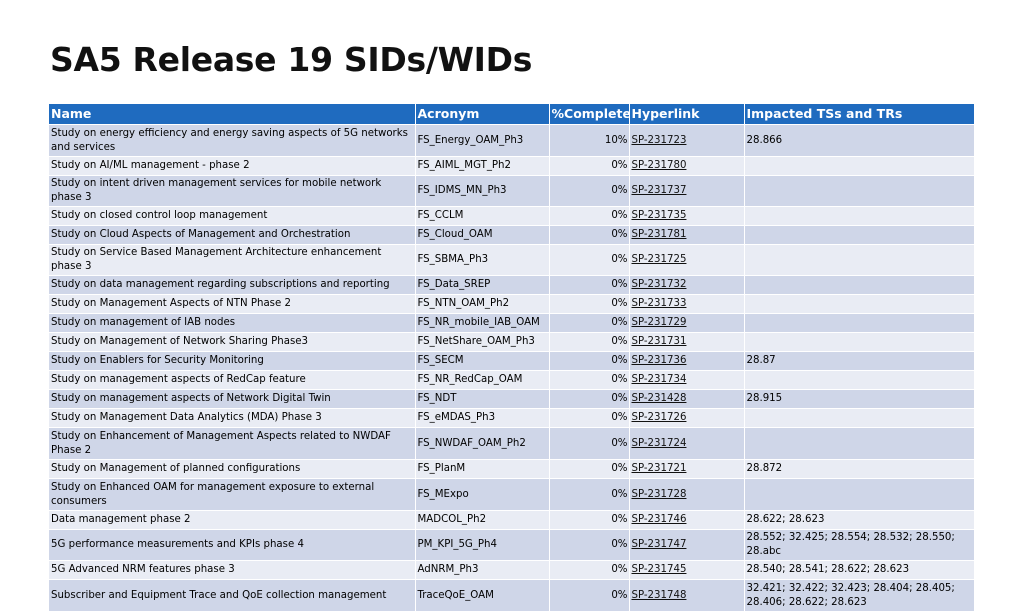 The image size is (1024, 611). Describe the element at coordinates (232, 323) in the screenshot. I see `cell-name: Study on management of IAB nodes` at that location.